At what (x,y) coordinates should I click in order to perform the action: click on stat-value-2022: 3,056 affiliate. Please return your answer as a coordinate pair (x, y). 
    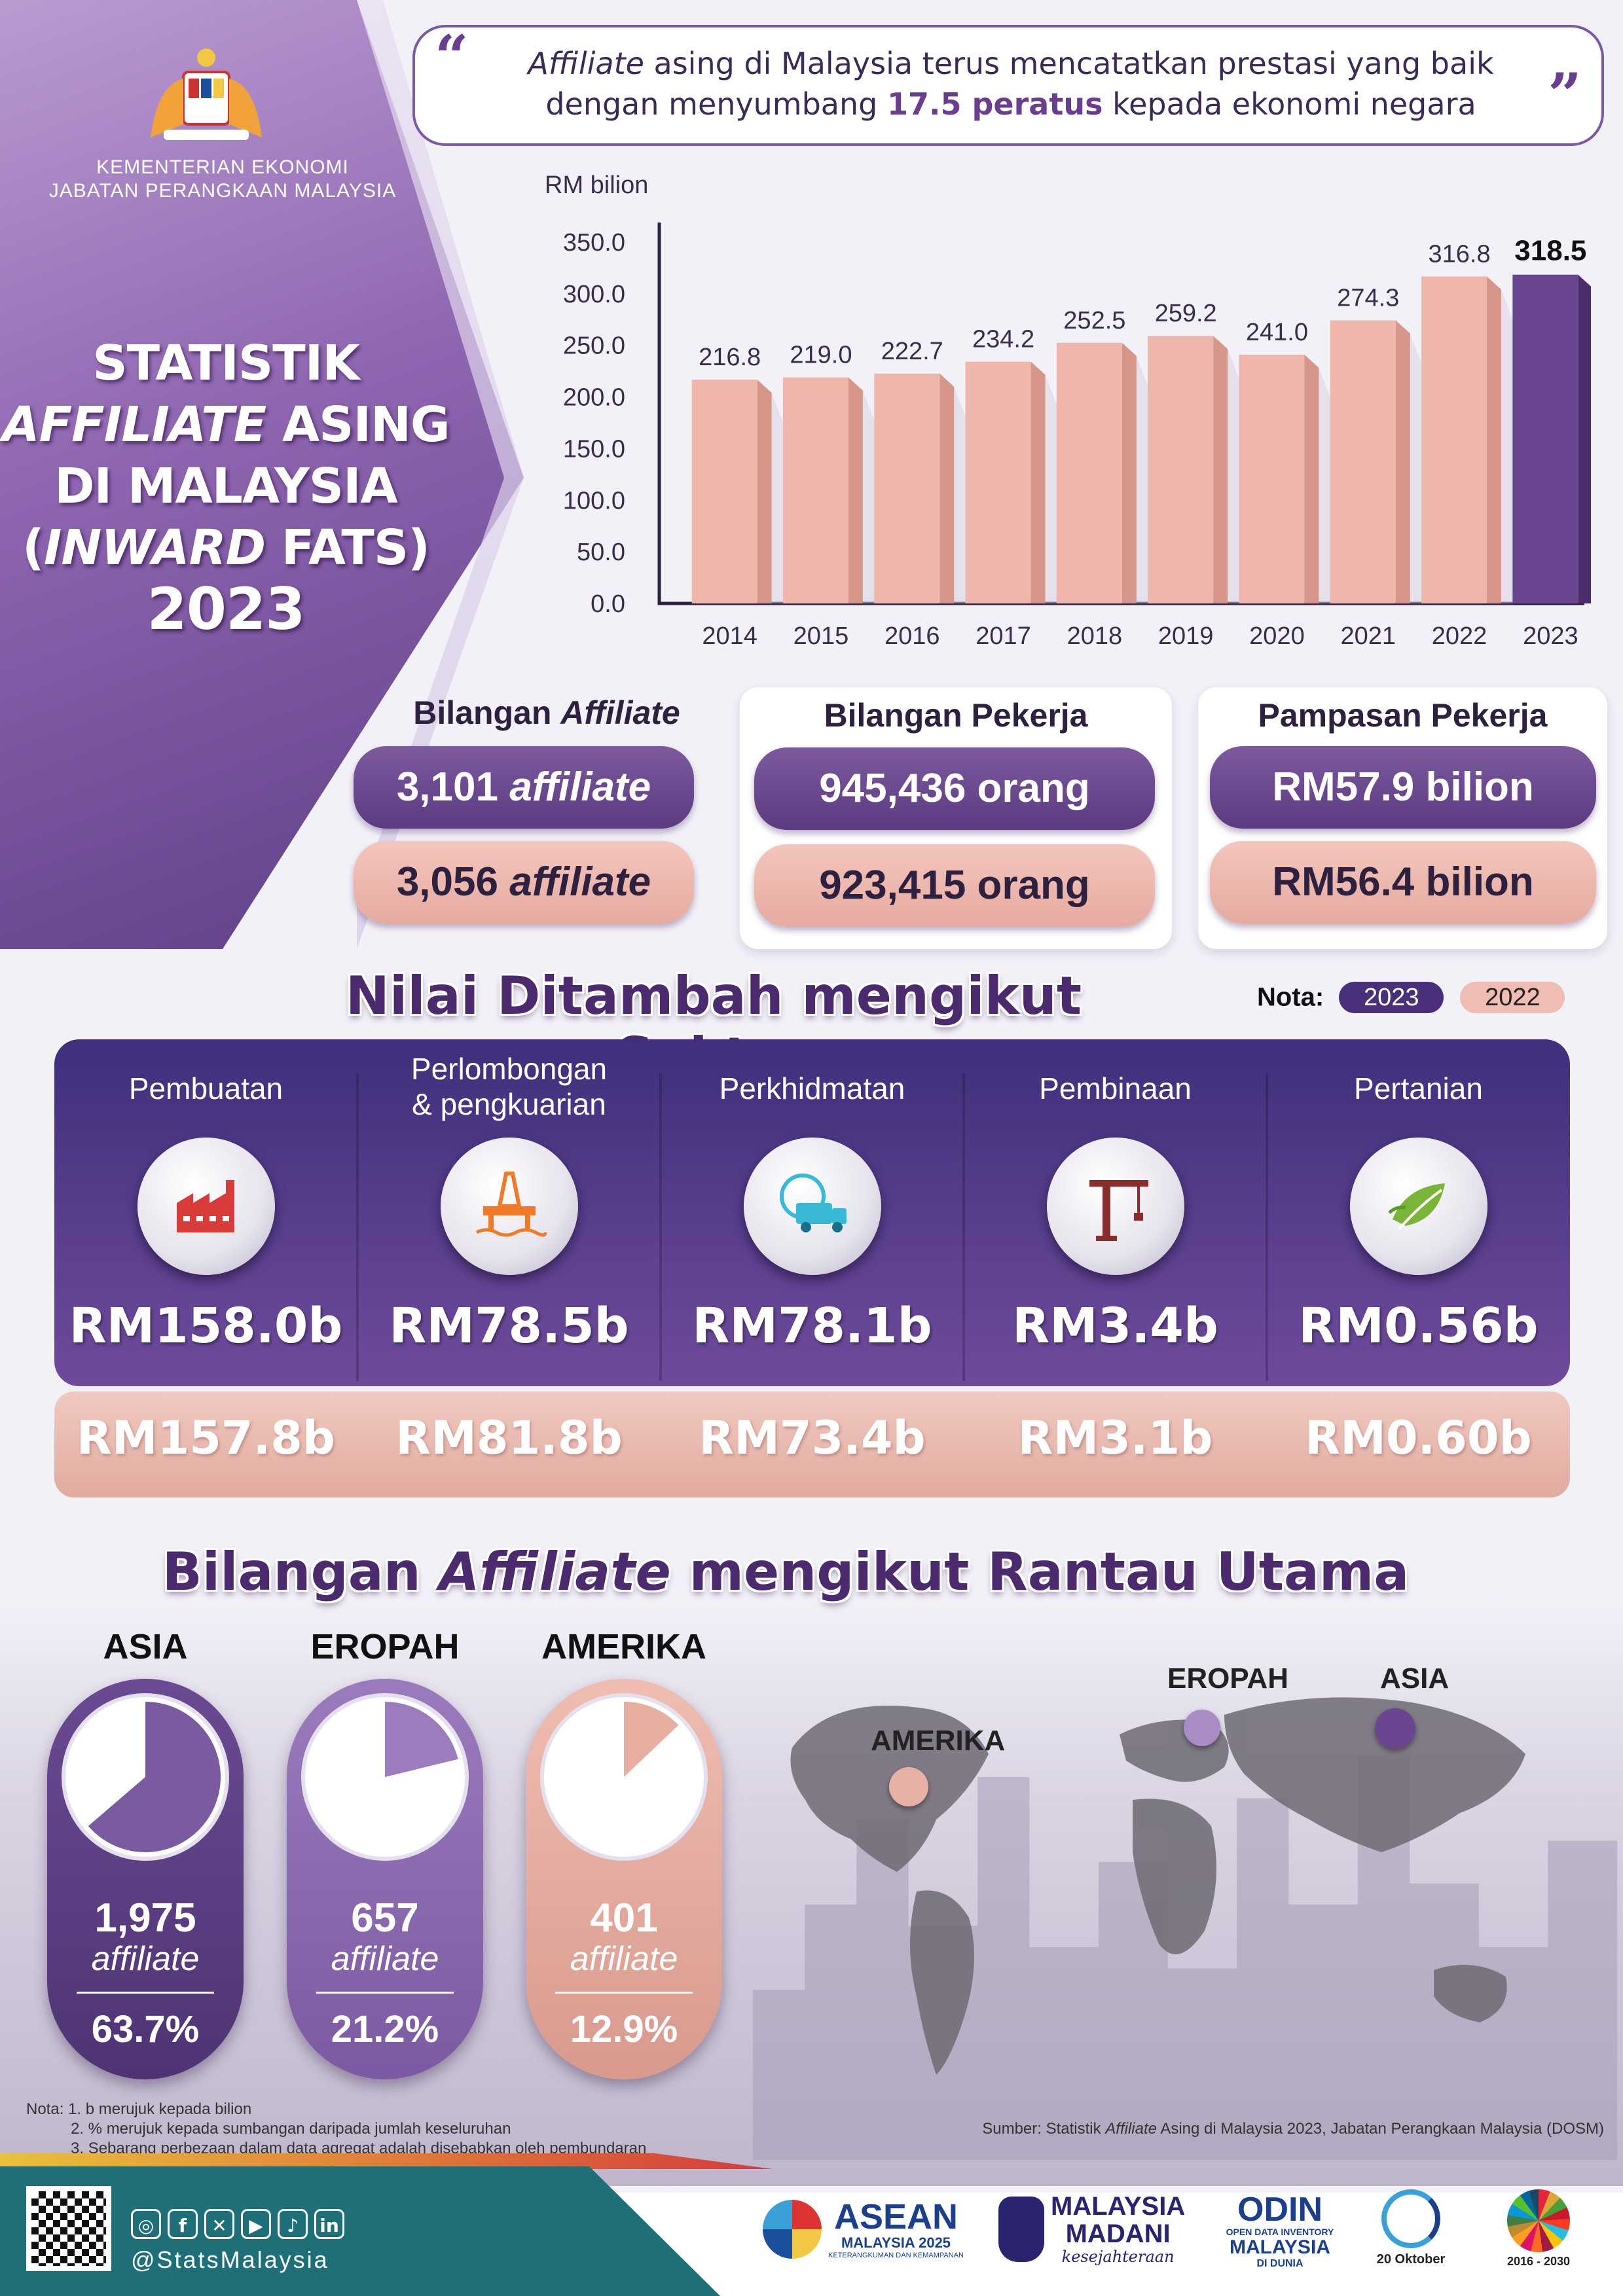
    Looking at the image, I should click on (524, 882).